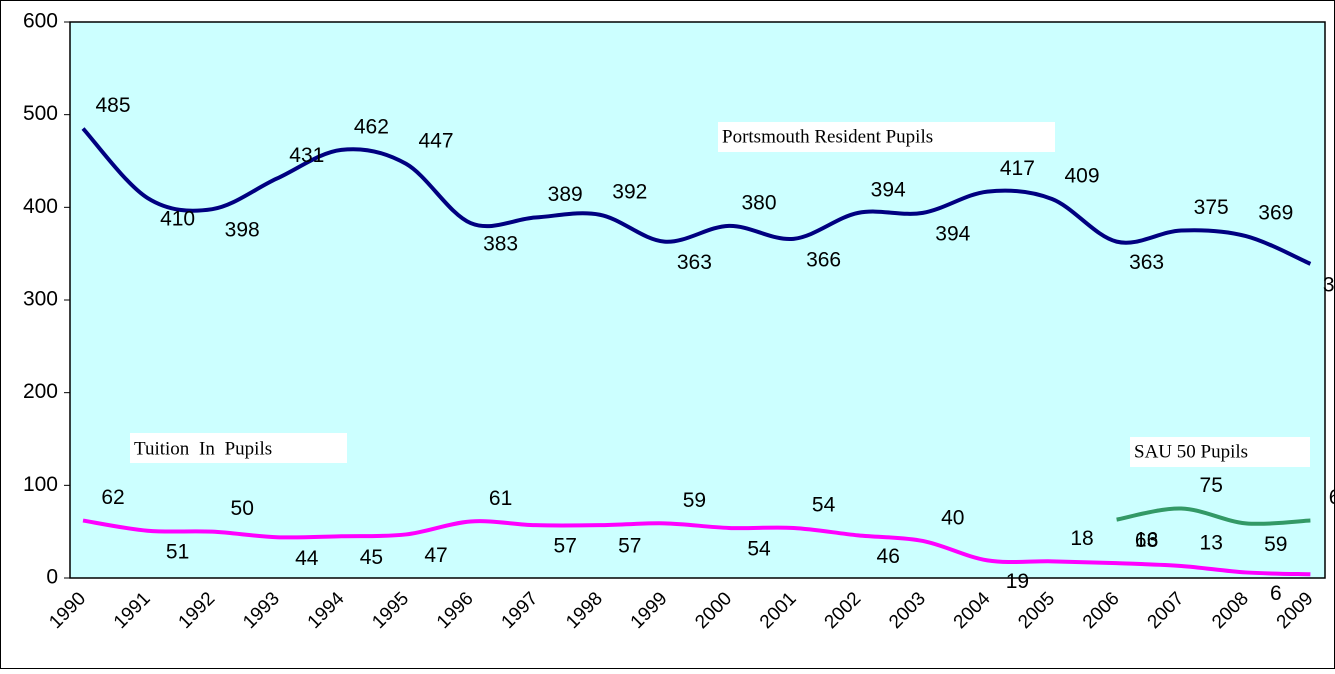  Describe the element at coordinates (758, 202) in the screenshot. I see `data-label: 380` at that location.